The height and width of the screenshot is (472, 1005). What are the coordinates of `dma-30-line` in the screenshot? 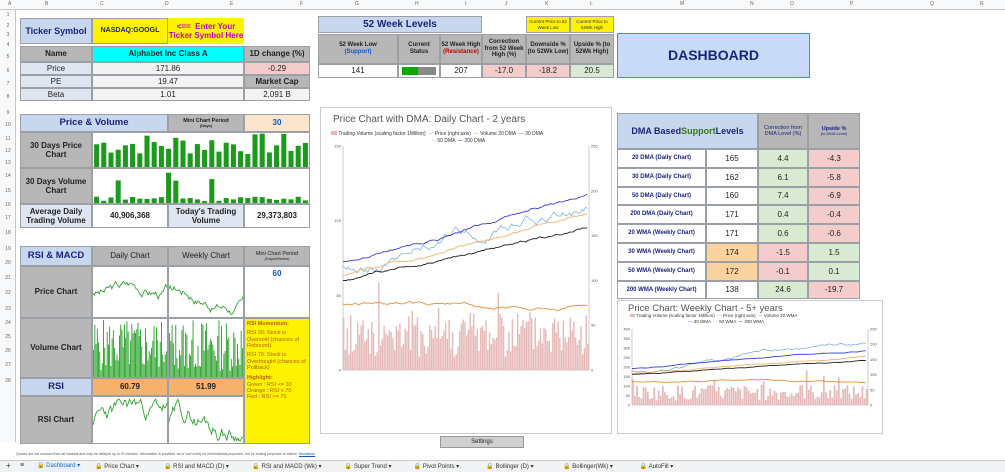 It's located at (748, 360).